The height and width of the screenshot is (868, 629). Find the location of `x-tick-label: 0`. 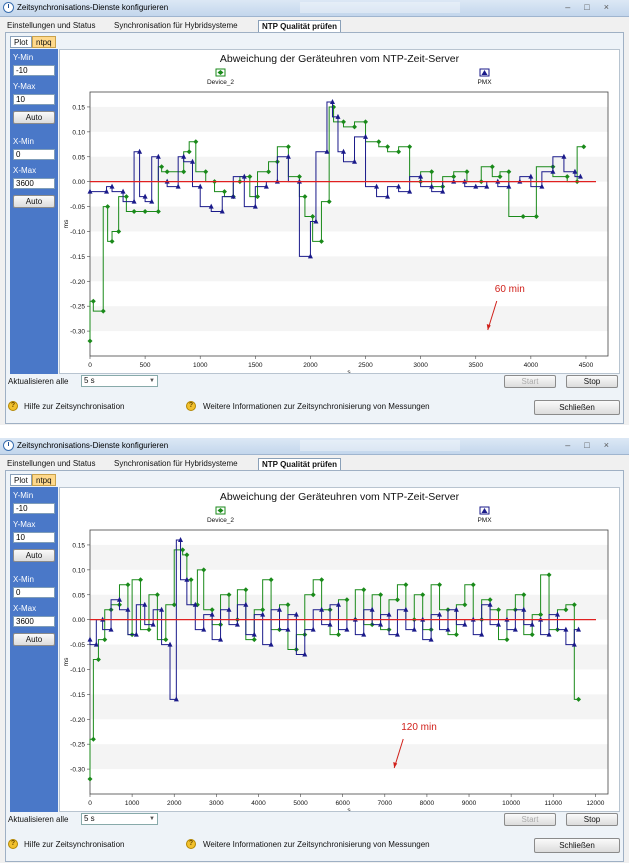

x-tick-label: 0 is located at coordinates (90, 365).